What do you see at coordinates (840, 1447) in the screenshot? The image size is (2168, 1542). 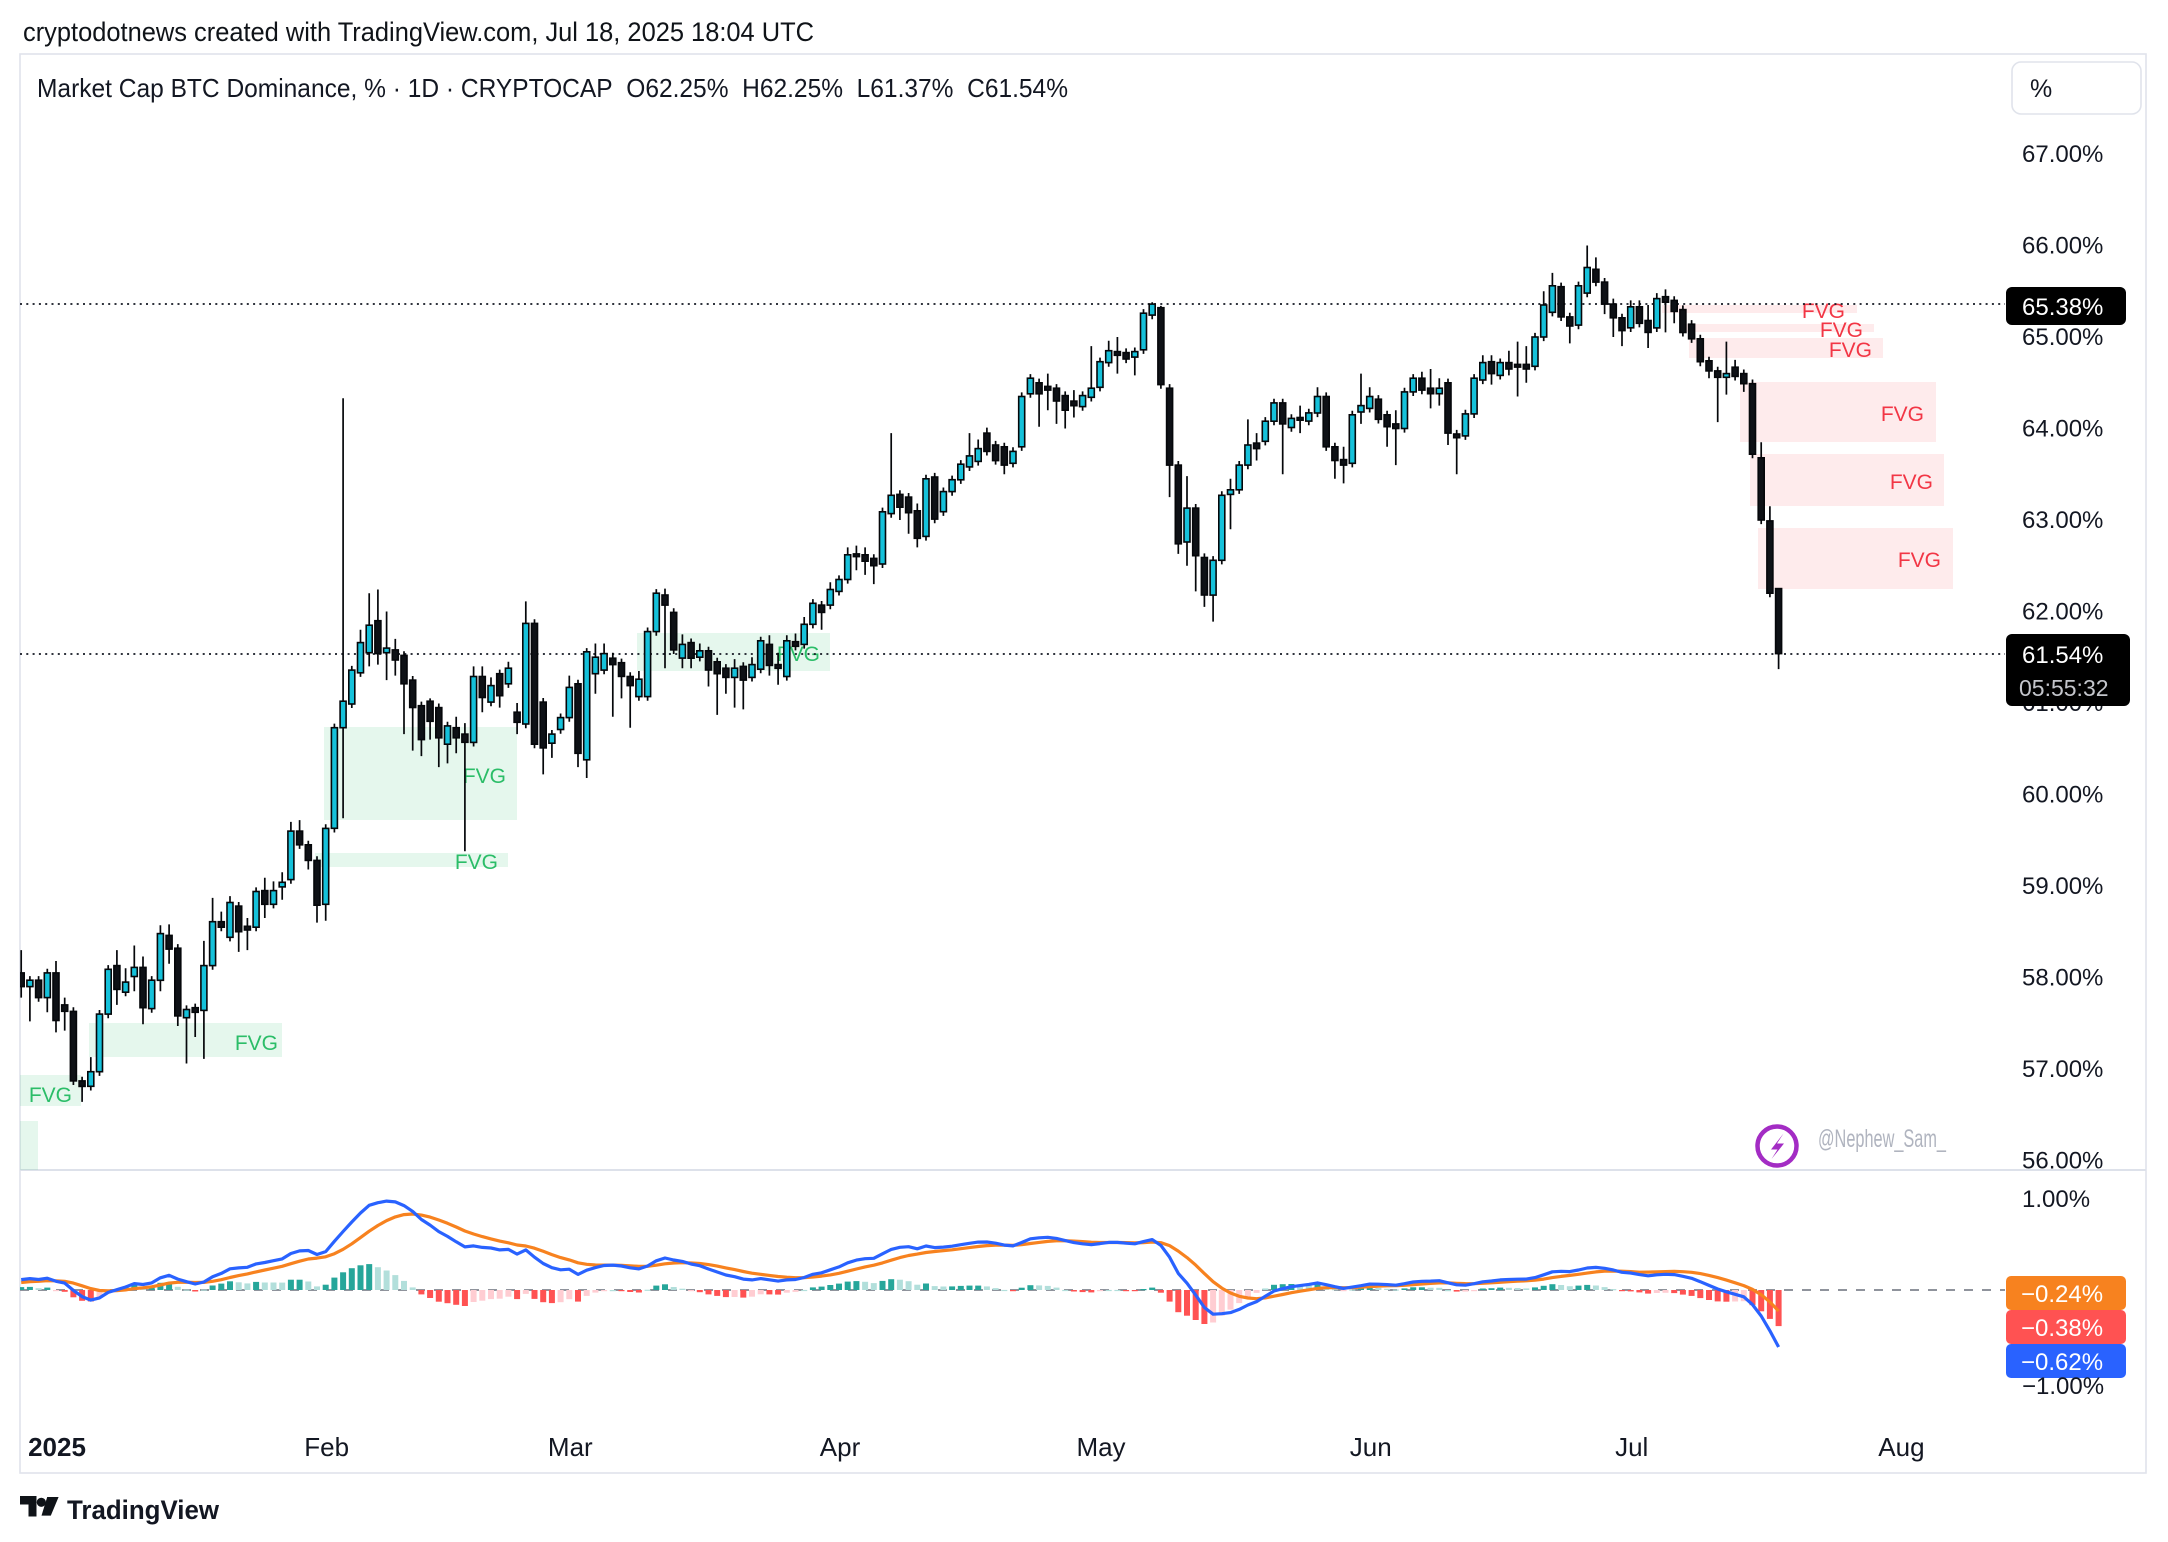 I see `svg-text: Apr` at bounding box center [840, 1447].